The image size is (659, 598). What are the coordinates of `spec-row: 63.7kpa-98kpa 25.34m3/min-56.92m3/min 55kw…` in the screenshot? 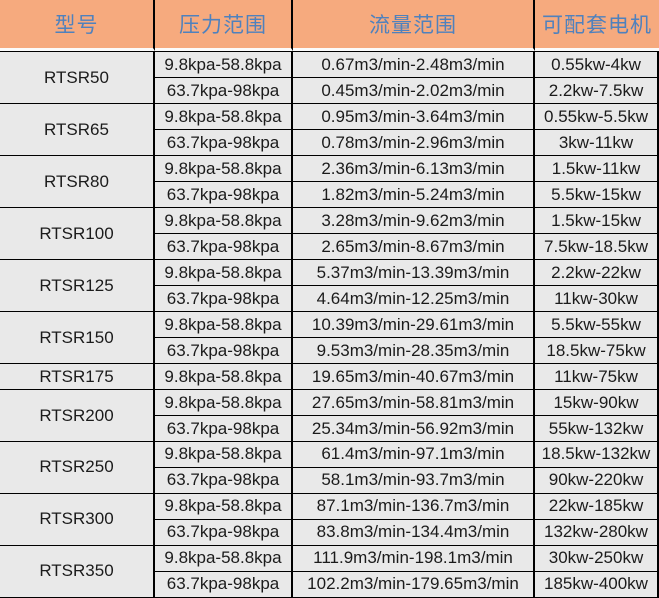 It's located at (329, 429).